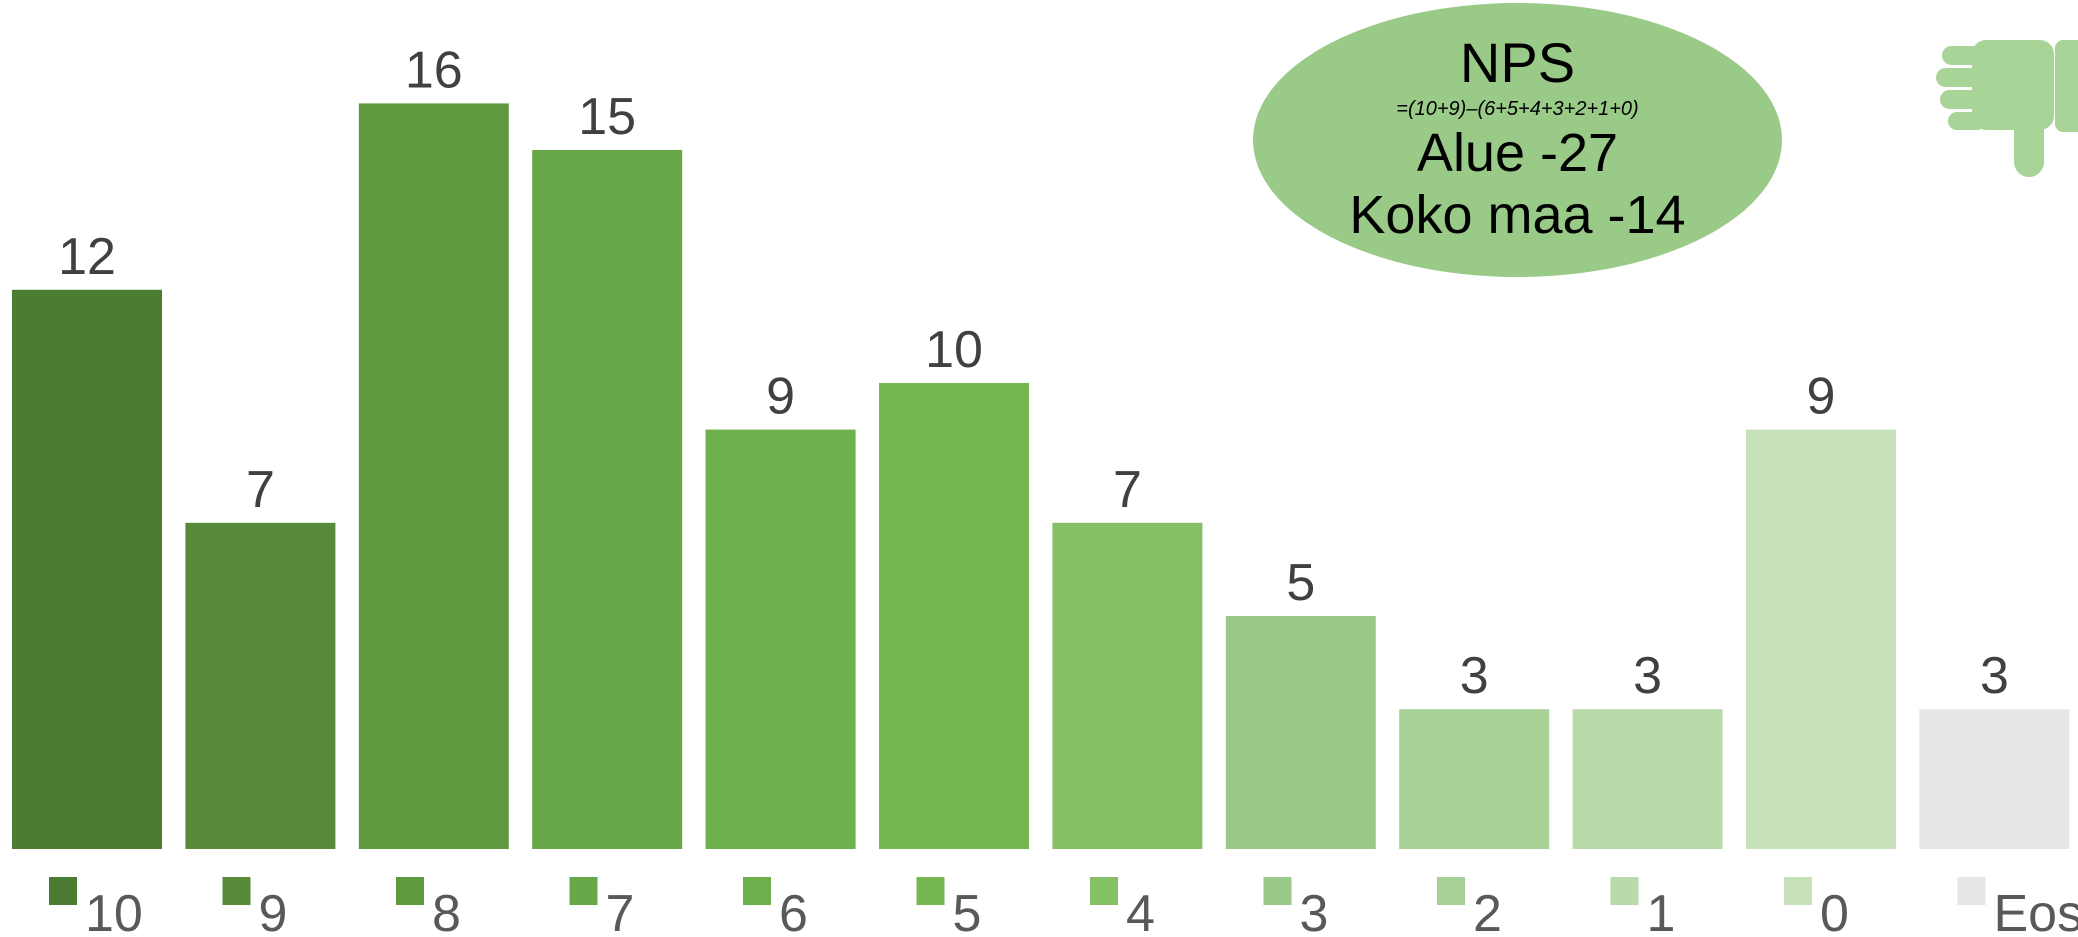 The height and width of the screenshot is (937, 2078). What do you see at coordinates (2036, 911) in the screenshot?
I see `legend-label-eos: Eos` at bounding box center [2036, 911].